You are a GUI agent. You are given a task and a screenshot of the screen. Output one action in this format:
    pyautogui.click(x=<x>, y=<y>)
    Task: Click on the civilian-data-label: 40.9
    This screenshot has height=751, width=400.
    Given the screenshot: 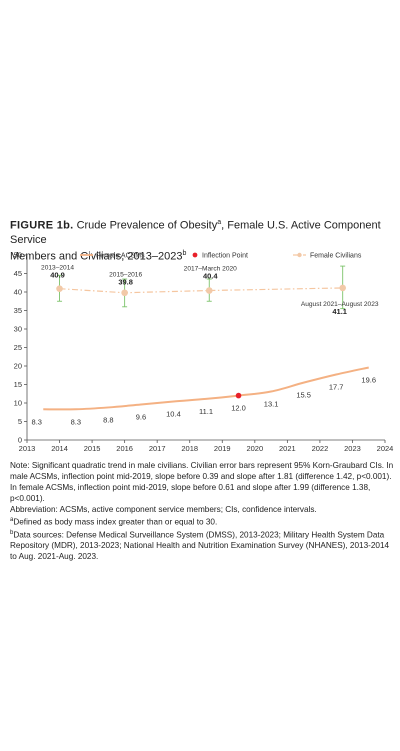 What is the action you would take?
    pyautogui.click(x=57, y=275)
    